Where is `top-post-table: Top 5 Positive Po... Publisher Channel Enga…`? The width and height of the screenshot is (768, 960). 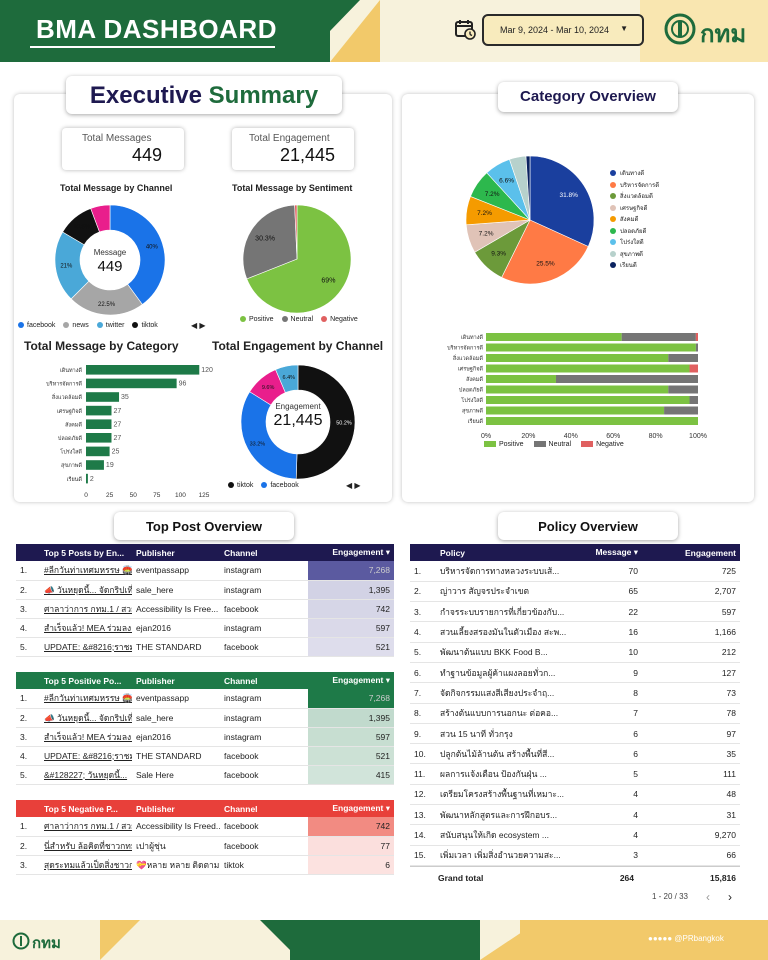 top-post-table: Top 5 Positive Po... Publisher Channel Enga… is located at coordinates (205, 728).